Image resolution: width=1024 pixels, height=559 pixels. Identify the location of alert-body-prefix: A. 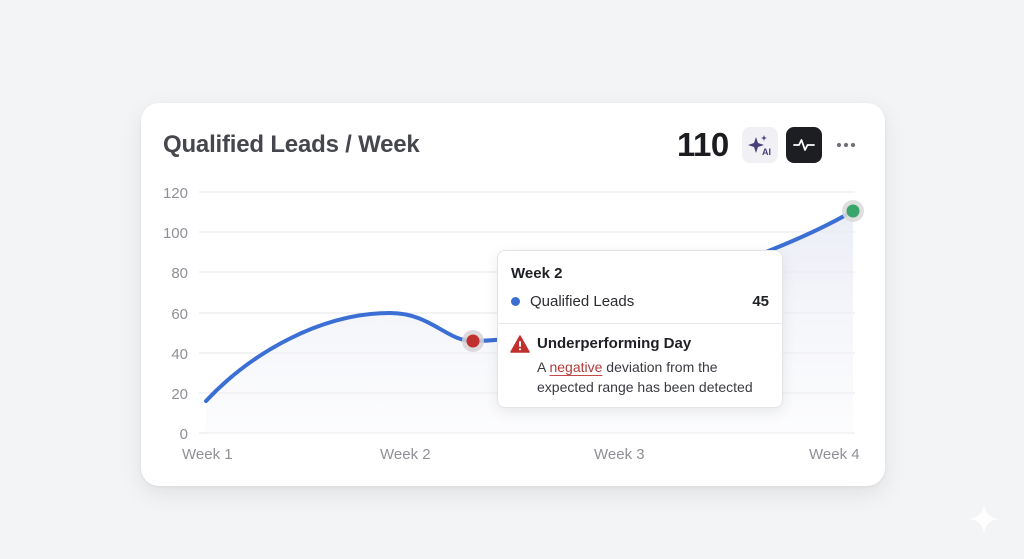
(543, 367).